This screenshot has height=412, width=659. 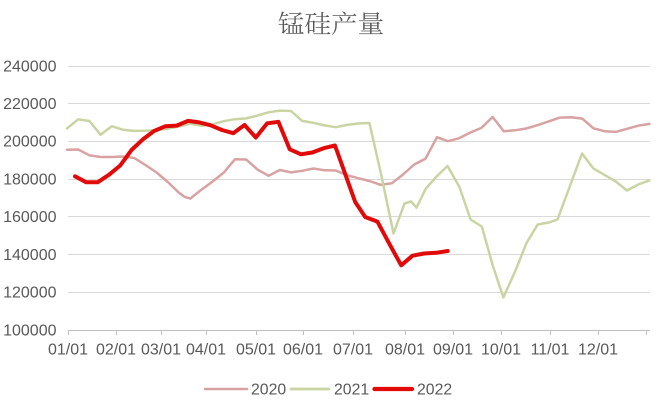 I want to click on svg-text: 2022, so click(x=434, y=390).